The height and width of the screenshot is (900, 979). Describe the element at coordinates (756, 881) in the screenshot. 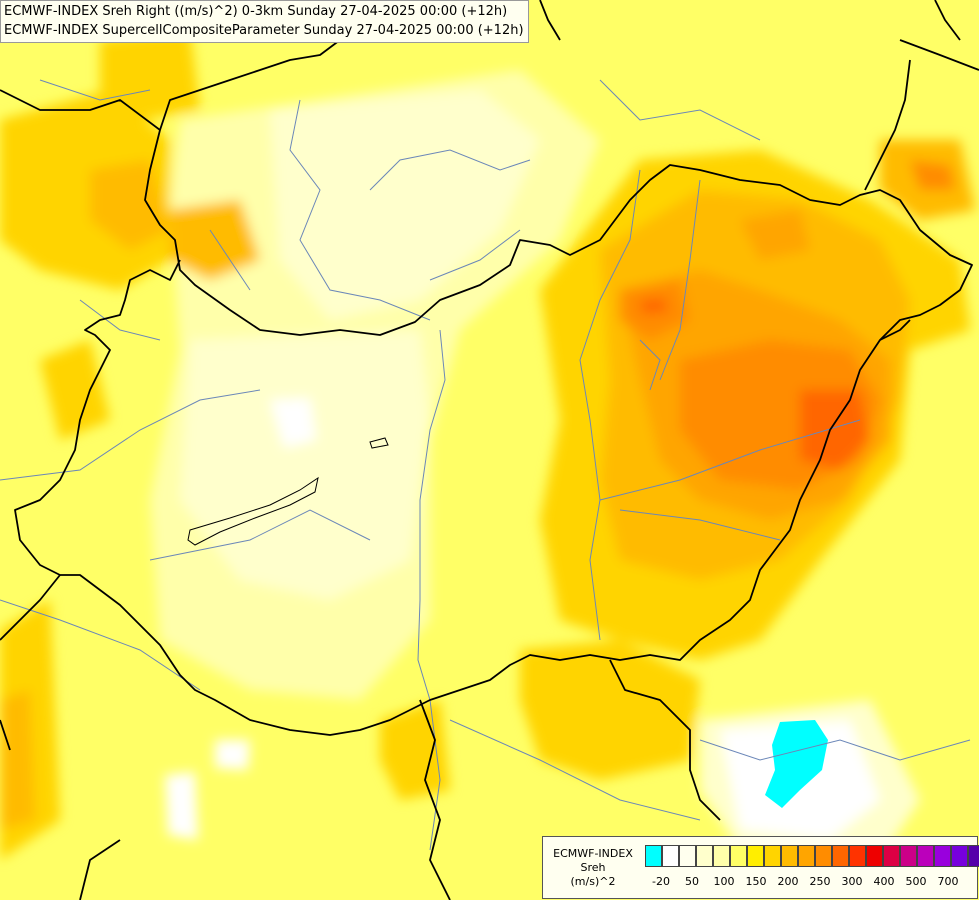

I see `legend-tick-label: 150` at that location.